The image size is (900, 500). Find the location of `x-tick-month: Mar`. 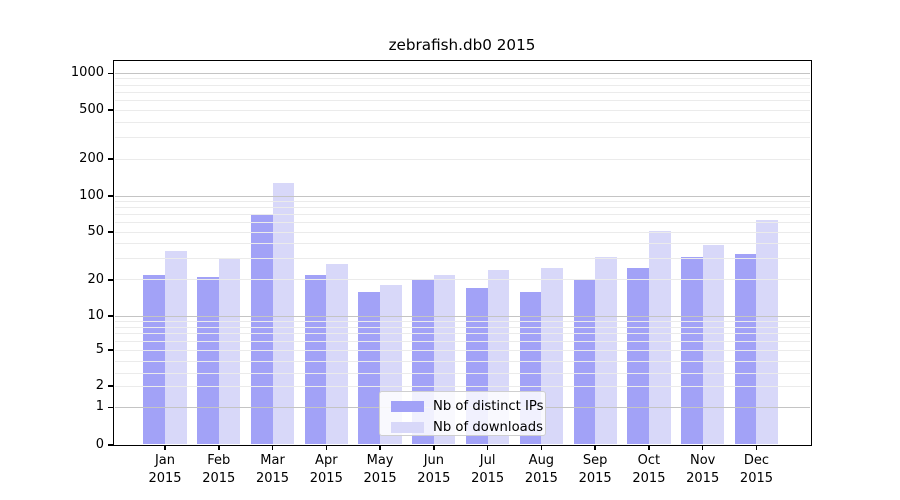

x-tick-month: Mar is located at coordinates (272, 460).